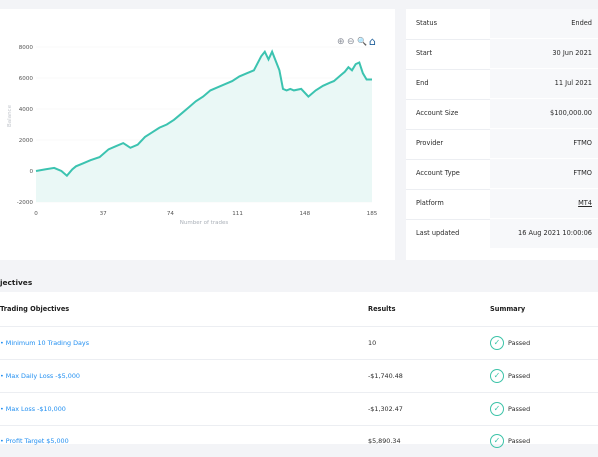  I want to click on objective-link: • Max Daily Loss -$5,000, so click(40, 376).